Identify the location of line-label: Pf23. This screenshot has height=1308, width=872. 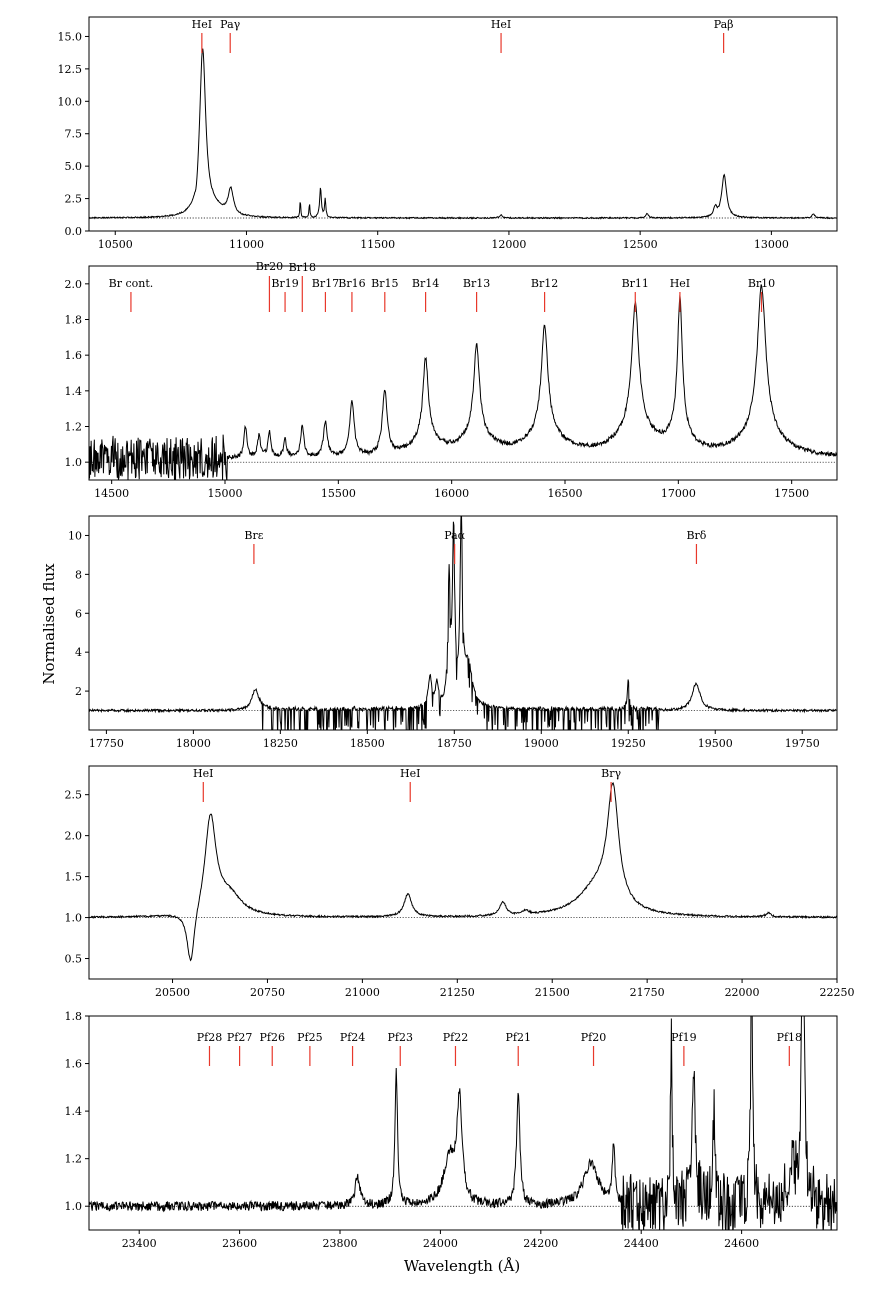
(400, 1037).